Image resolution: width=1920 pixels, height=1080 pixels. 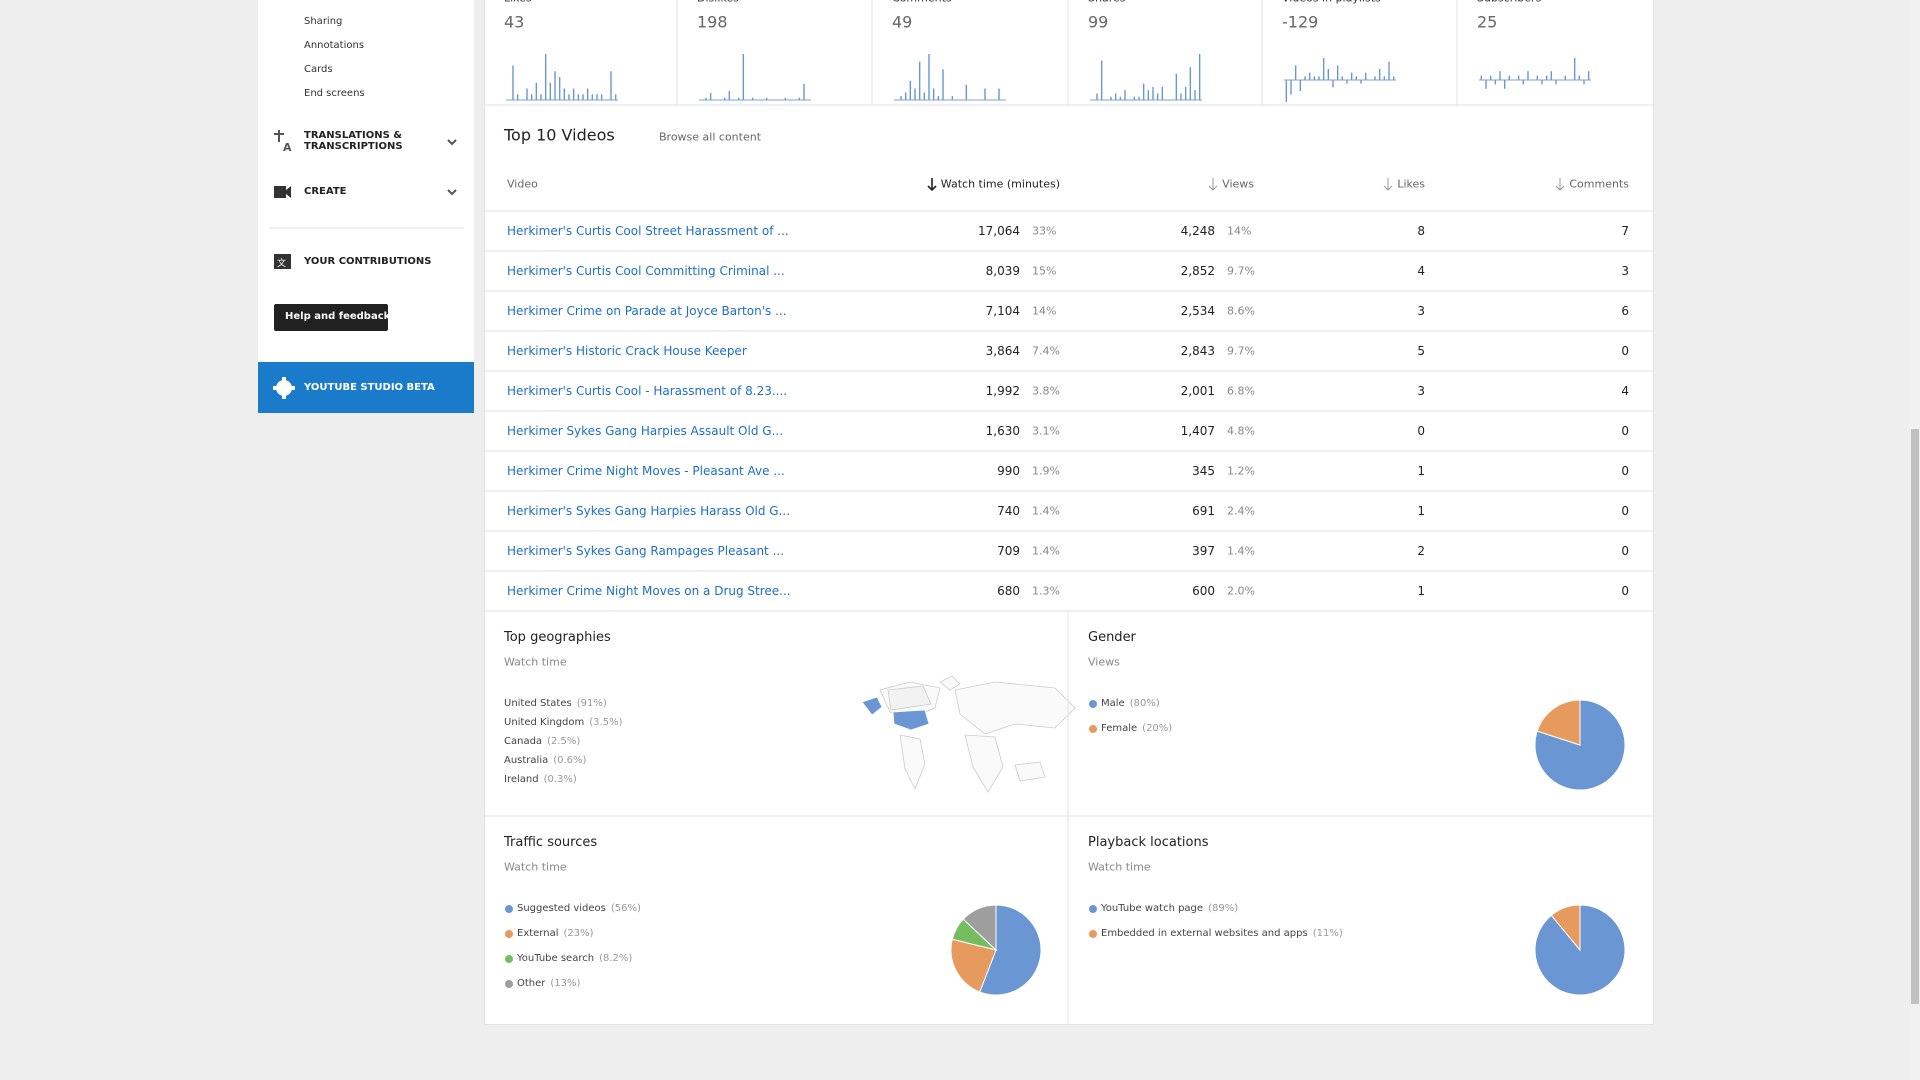 I want to click on legend-label: YouTube search (8.2%), so click(x=575, y=958).